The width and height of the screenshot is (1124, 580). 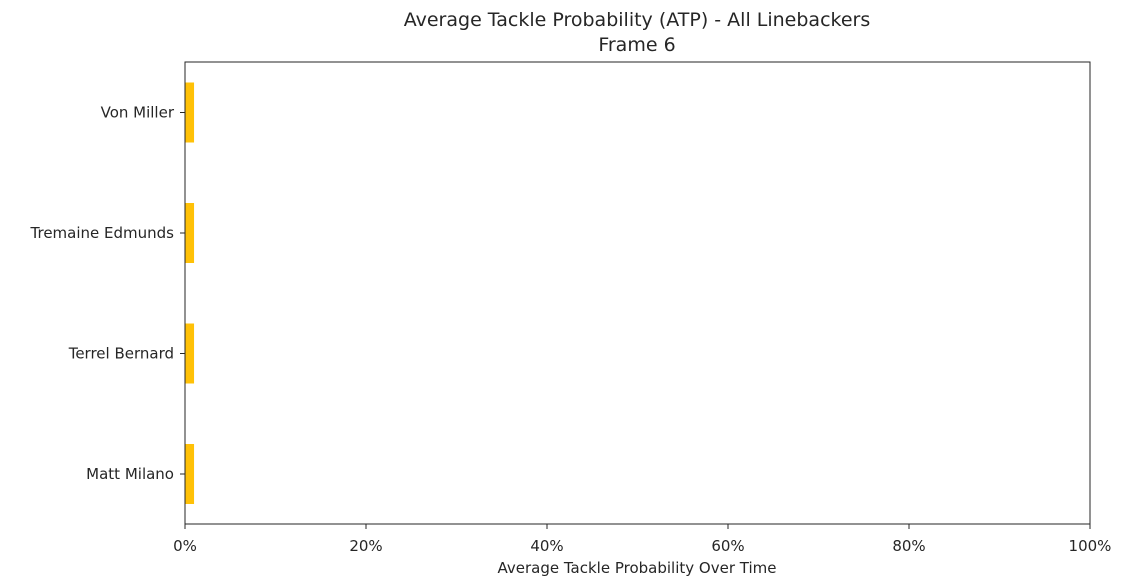 I want to click on x-tick-label: 20%, so click(x=365, y=546).